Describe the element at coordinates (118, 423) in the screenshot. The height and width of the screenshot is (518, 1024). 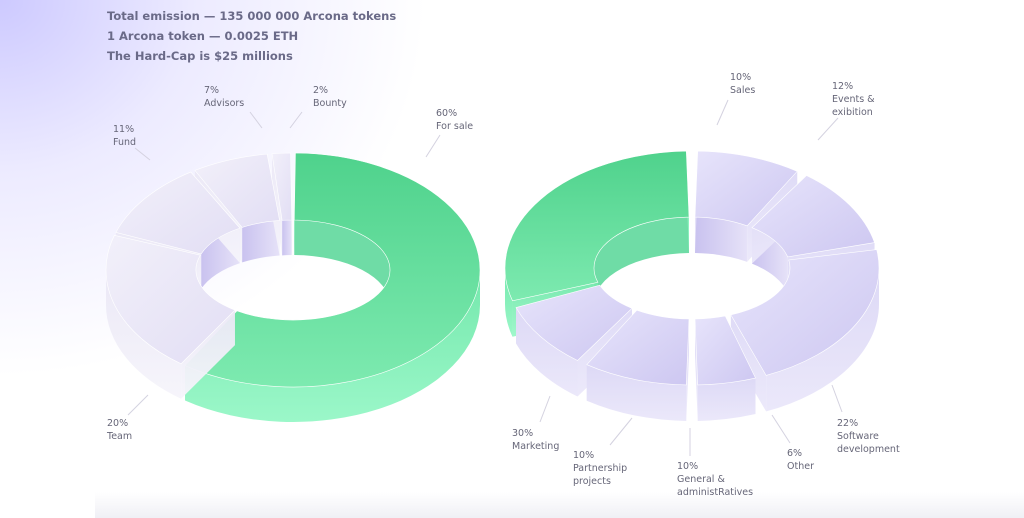
I see `slice-label-percent: 20%` at that location.